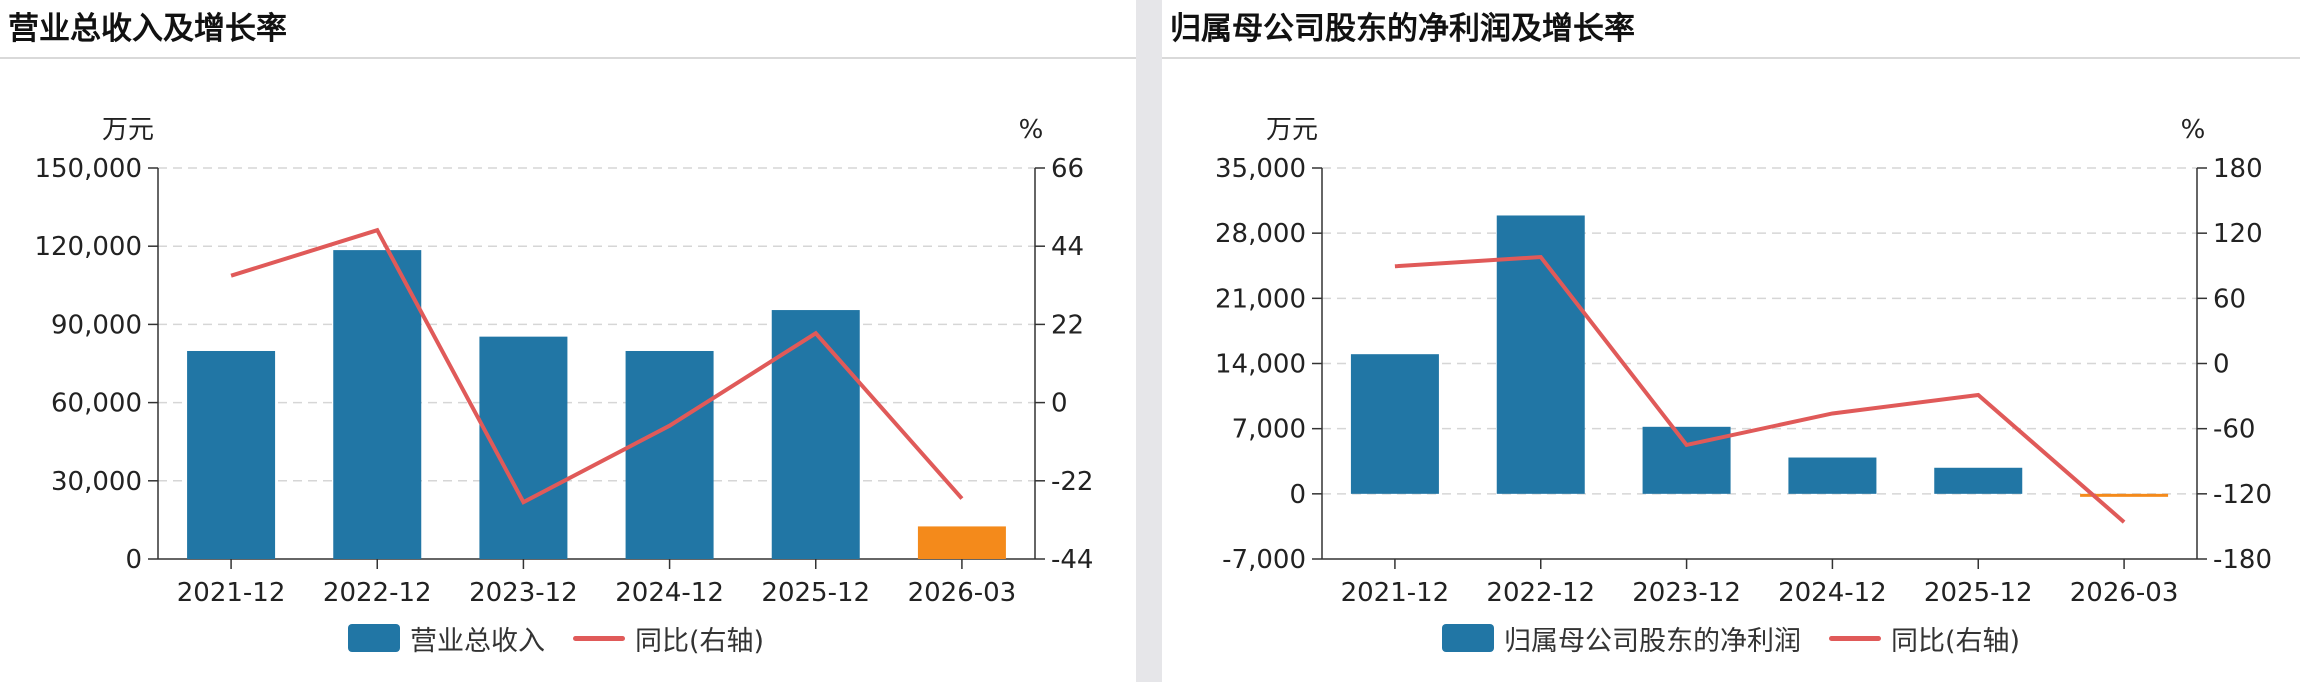 This screenshot has width=2300, height=682. What do you see at coordinates (96, 404) in the screenshot?
I see `left-tick-label: 60,000` at bounding box center [96, 404].